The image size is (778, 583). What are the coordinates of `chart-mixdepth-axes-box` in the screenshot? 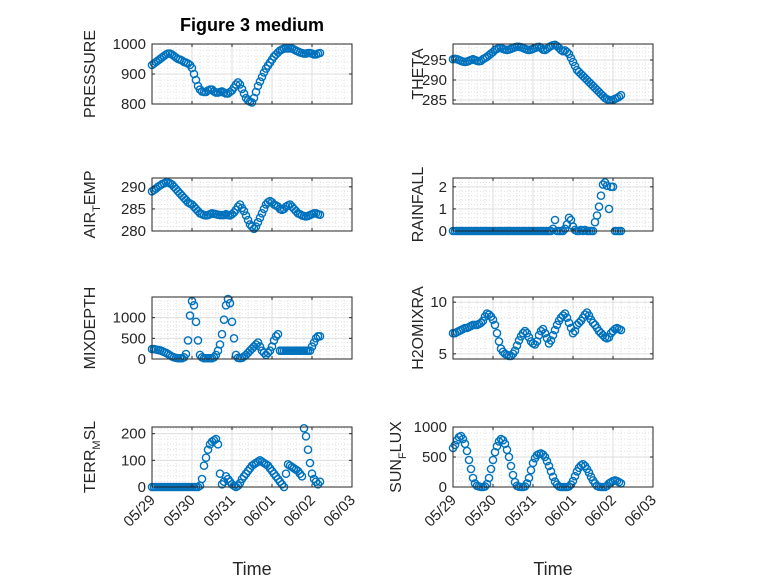 It's located at (252, 328).